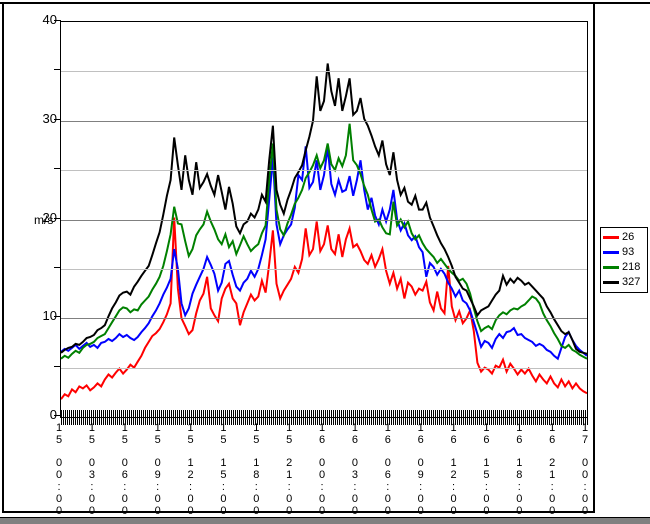  What do you see at coordinates (49, 316) in the screenshot?
I see `y-axis-tick-label: 10` at bounding box center [49, 316].